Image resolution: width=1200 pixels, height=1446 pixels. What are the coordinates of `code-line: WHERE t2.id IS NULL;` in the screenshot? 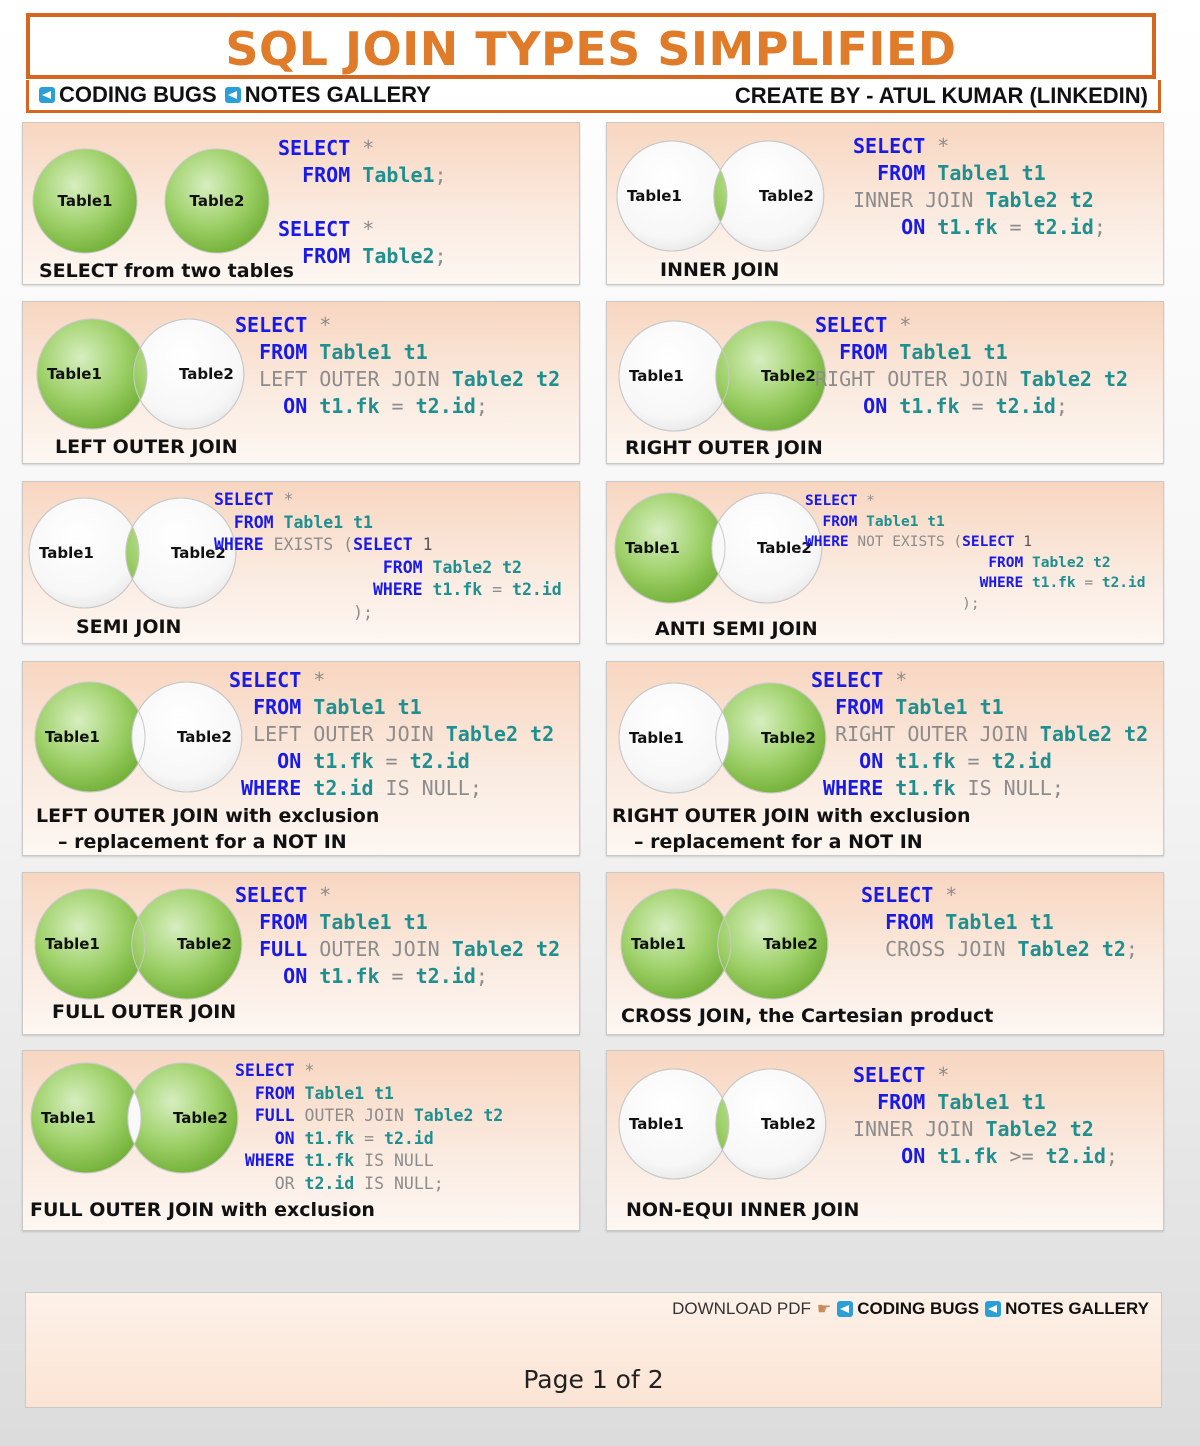 It's located at (391, 788).